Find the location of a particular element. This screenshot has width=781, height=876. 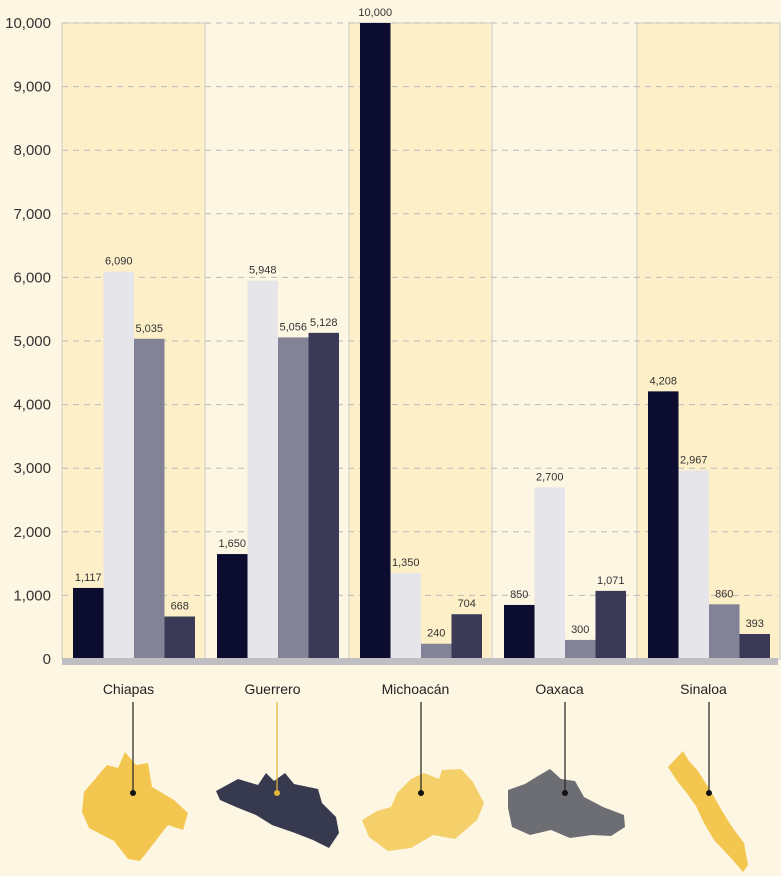

x-axis: Chiapas Guerrero Michoacán Oaxaca Sinaloa is located at coordinates (420, 677).